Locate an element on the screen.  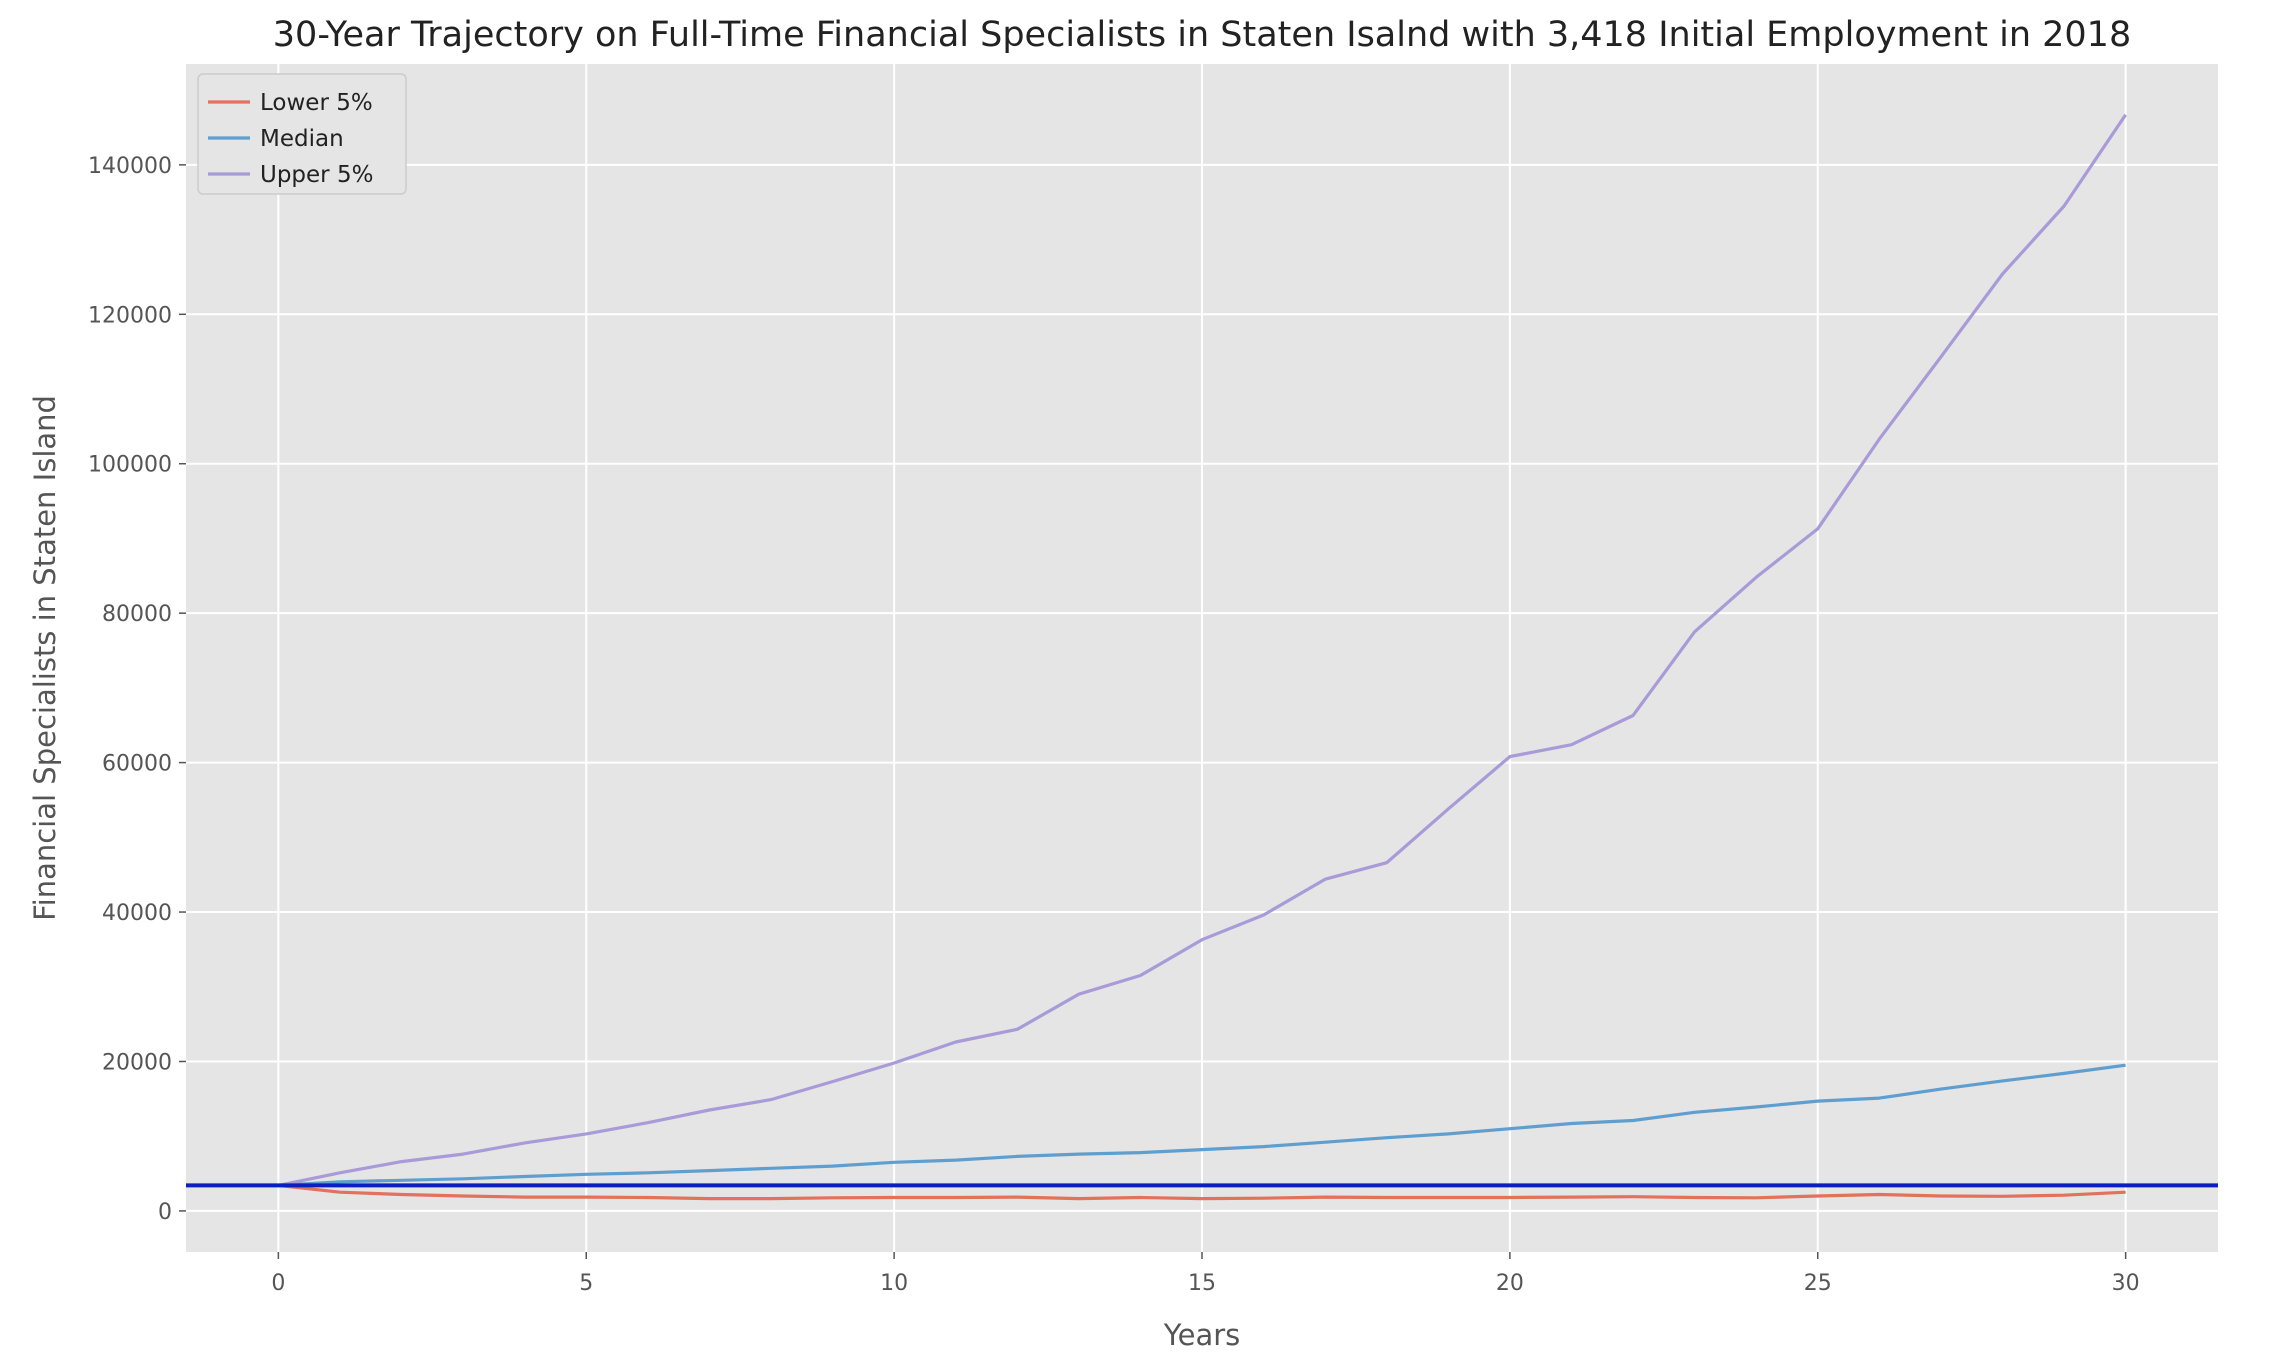
y-axis-ticks: 0 20000 40000 60000 80000 100000 120000 140000 is located at coordinates (137, 689).